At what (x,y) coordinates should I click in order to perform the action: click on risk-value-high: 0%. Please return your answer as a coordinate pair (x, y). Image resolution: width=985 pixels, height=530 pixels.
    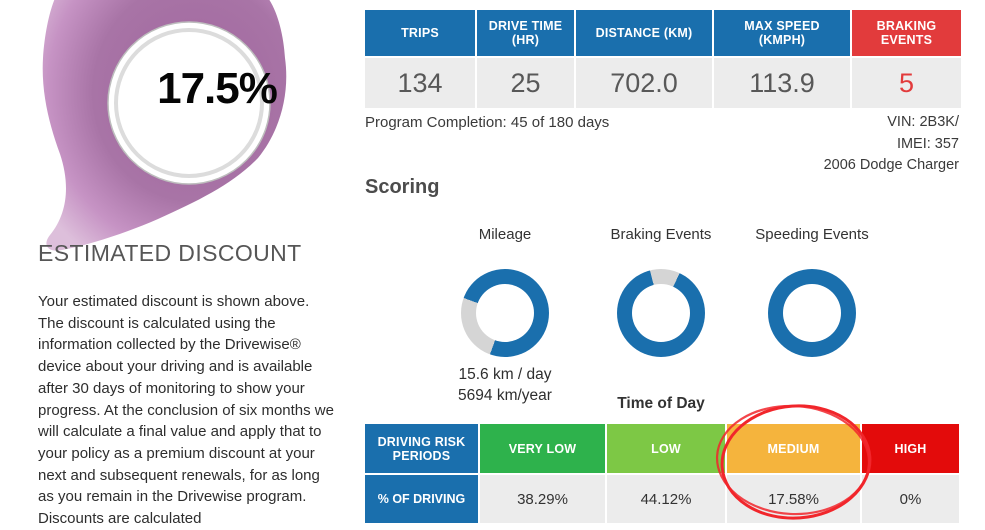
    Looking at the image, I should click on (910, 499).